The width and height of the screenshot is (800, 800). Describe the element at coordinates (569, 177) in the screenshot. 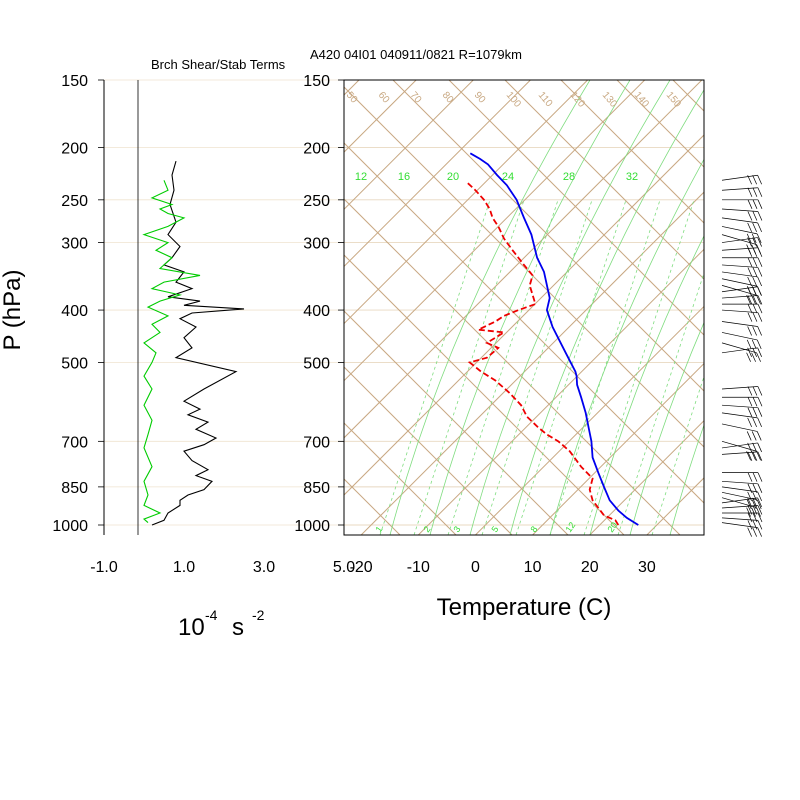

I see `mixing-ratio-top-label: 28` at that location.